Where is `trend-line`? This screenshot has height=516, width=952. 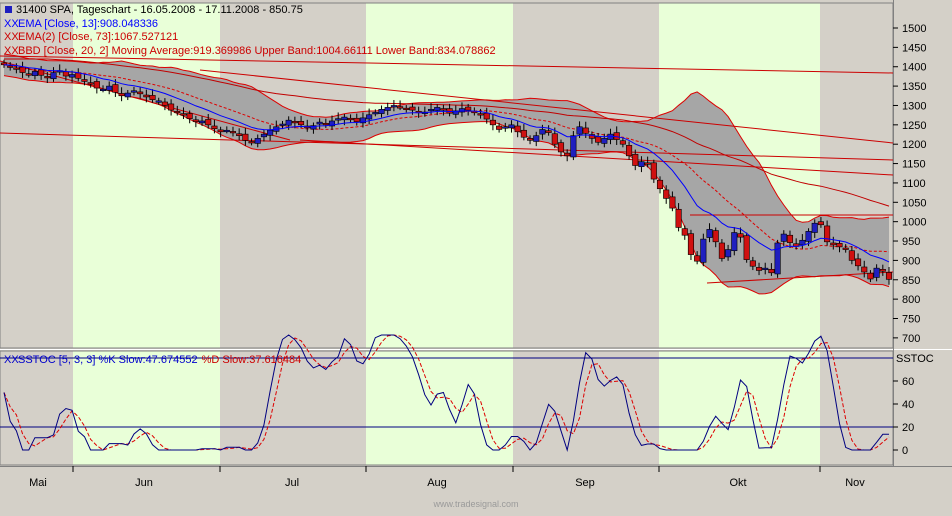
trend-line is located at coordinates (546, 106).